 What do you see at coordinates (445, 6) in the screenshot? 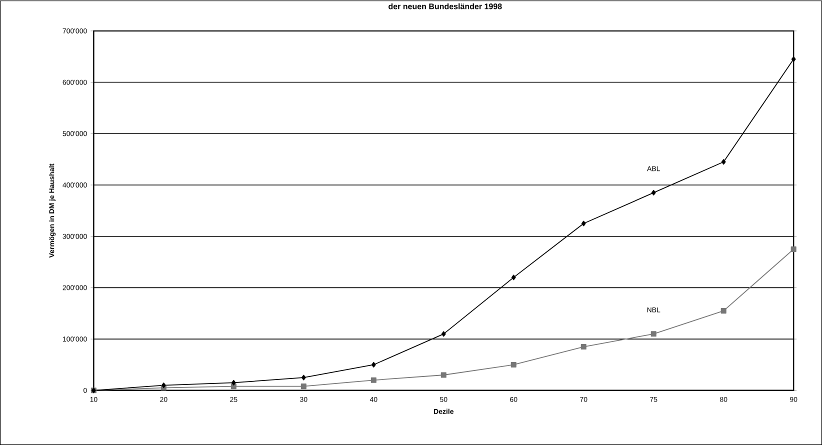
I see `chart-title: der neuen Bundesländer 1998` at bounding box center [445, 6].